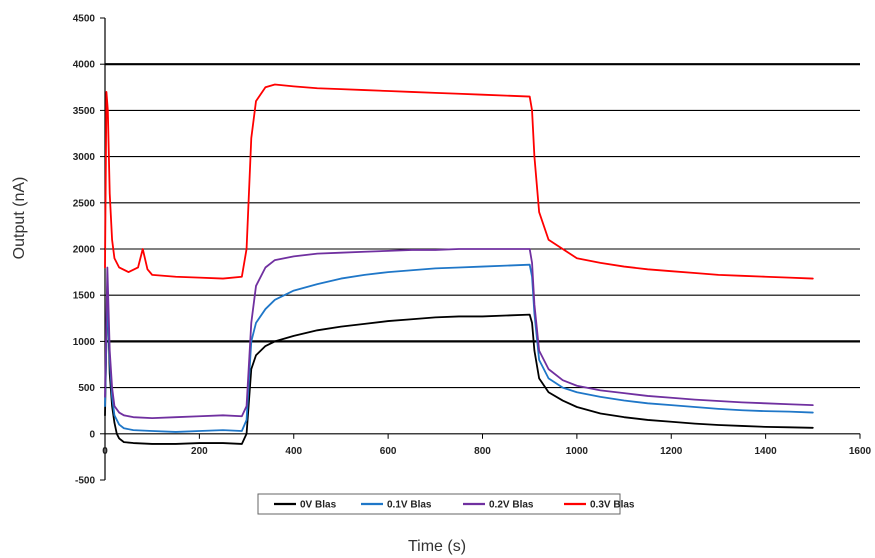 The height and width of the screenshot is (558, 875). I want to click on y-tick-label-8: 3500, so click(84, 111).